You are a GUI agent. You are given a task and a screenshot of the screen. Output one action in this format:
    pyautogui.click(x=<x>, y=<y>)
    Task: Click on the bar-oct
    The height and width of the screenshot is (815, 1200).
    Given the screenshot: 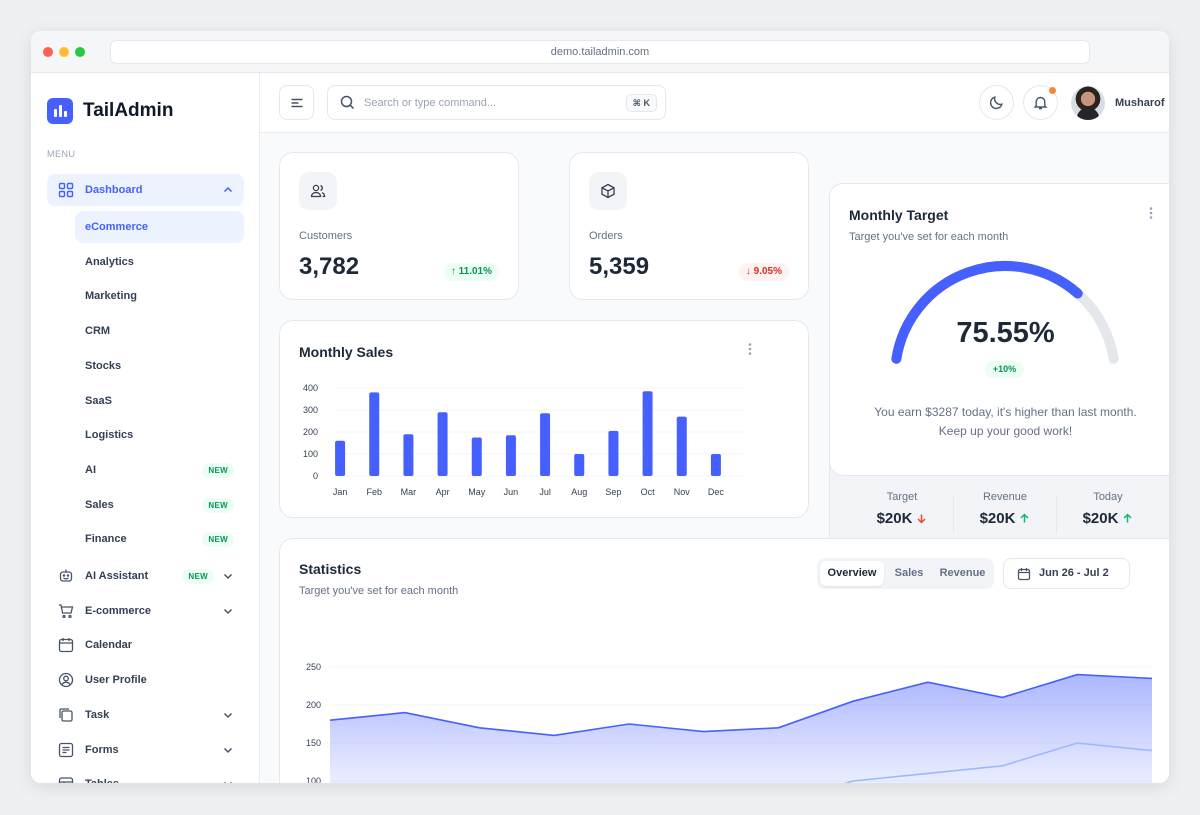 What is the action you would take?
    pyautogui.click(x=647, y=433)
    